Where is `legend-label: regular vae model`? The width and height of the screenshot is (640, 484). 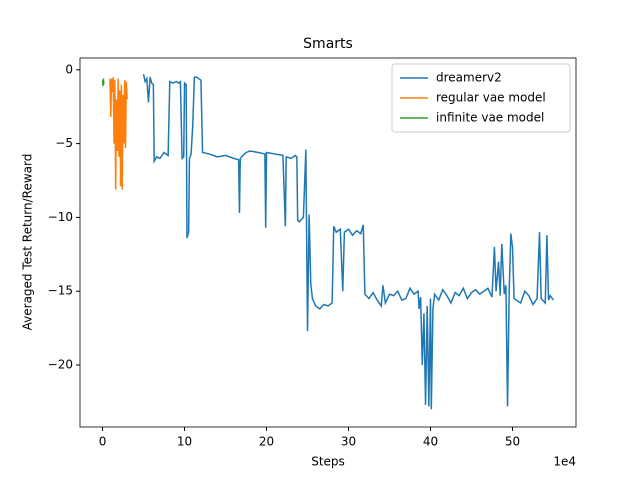
legend-label: regular vae model is located at coordinates (491, 98).